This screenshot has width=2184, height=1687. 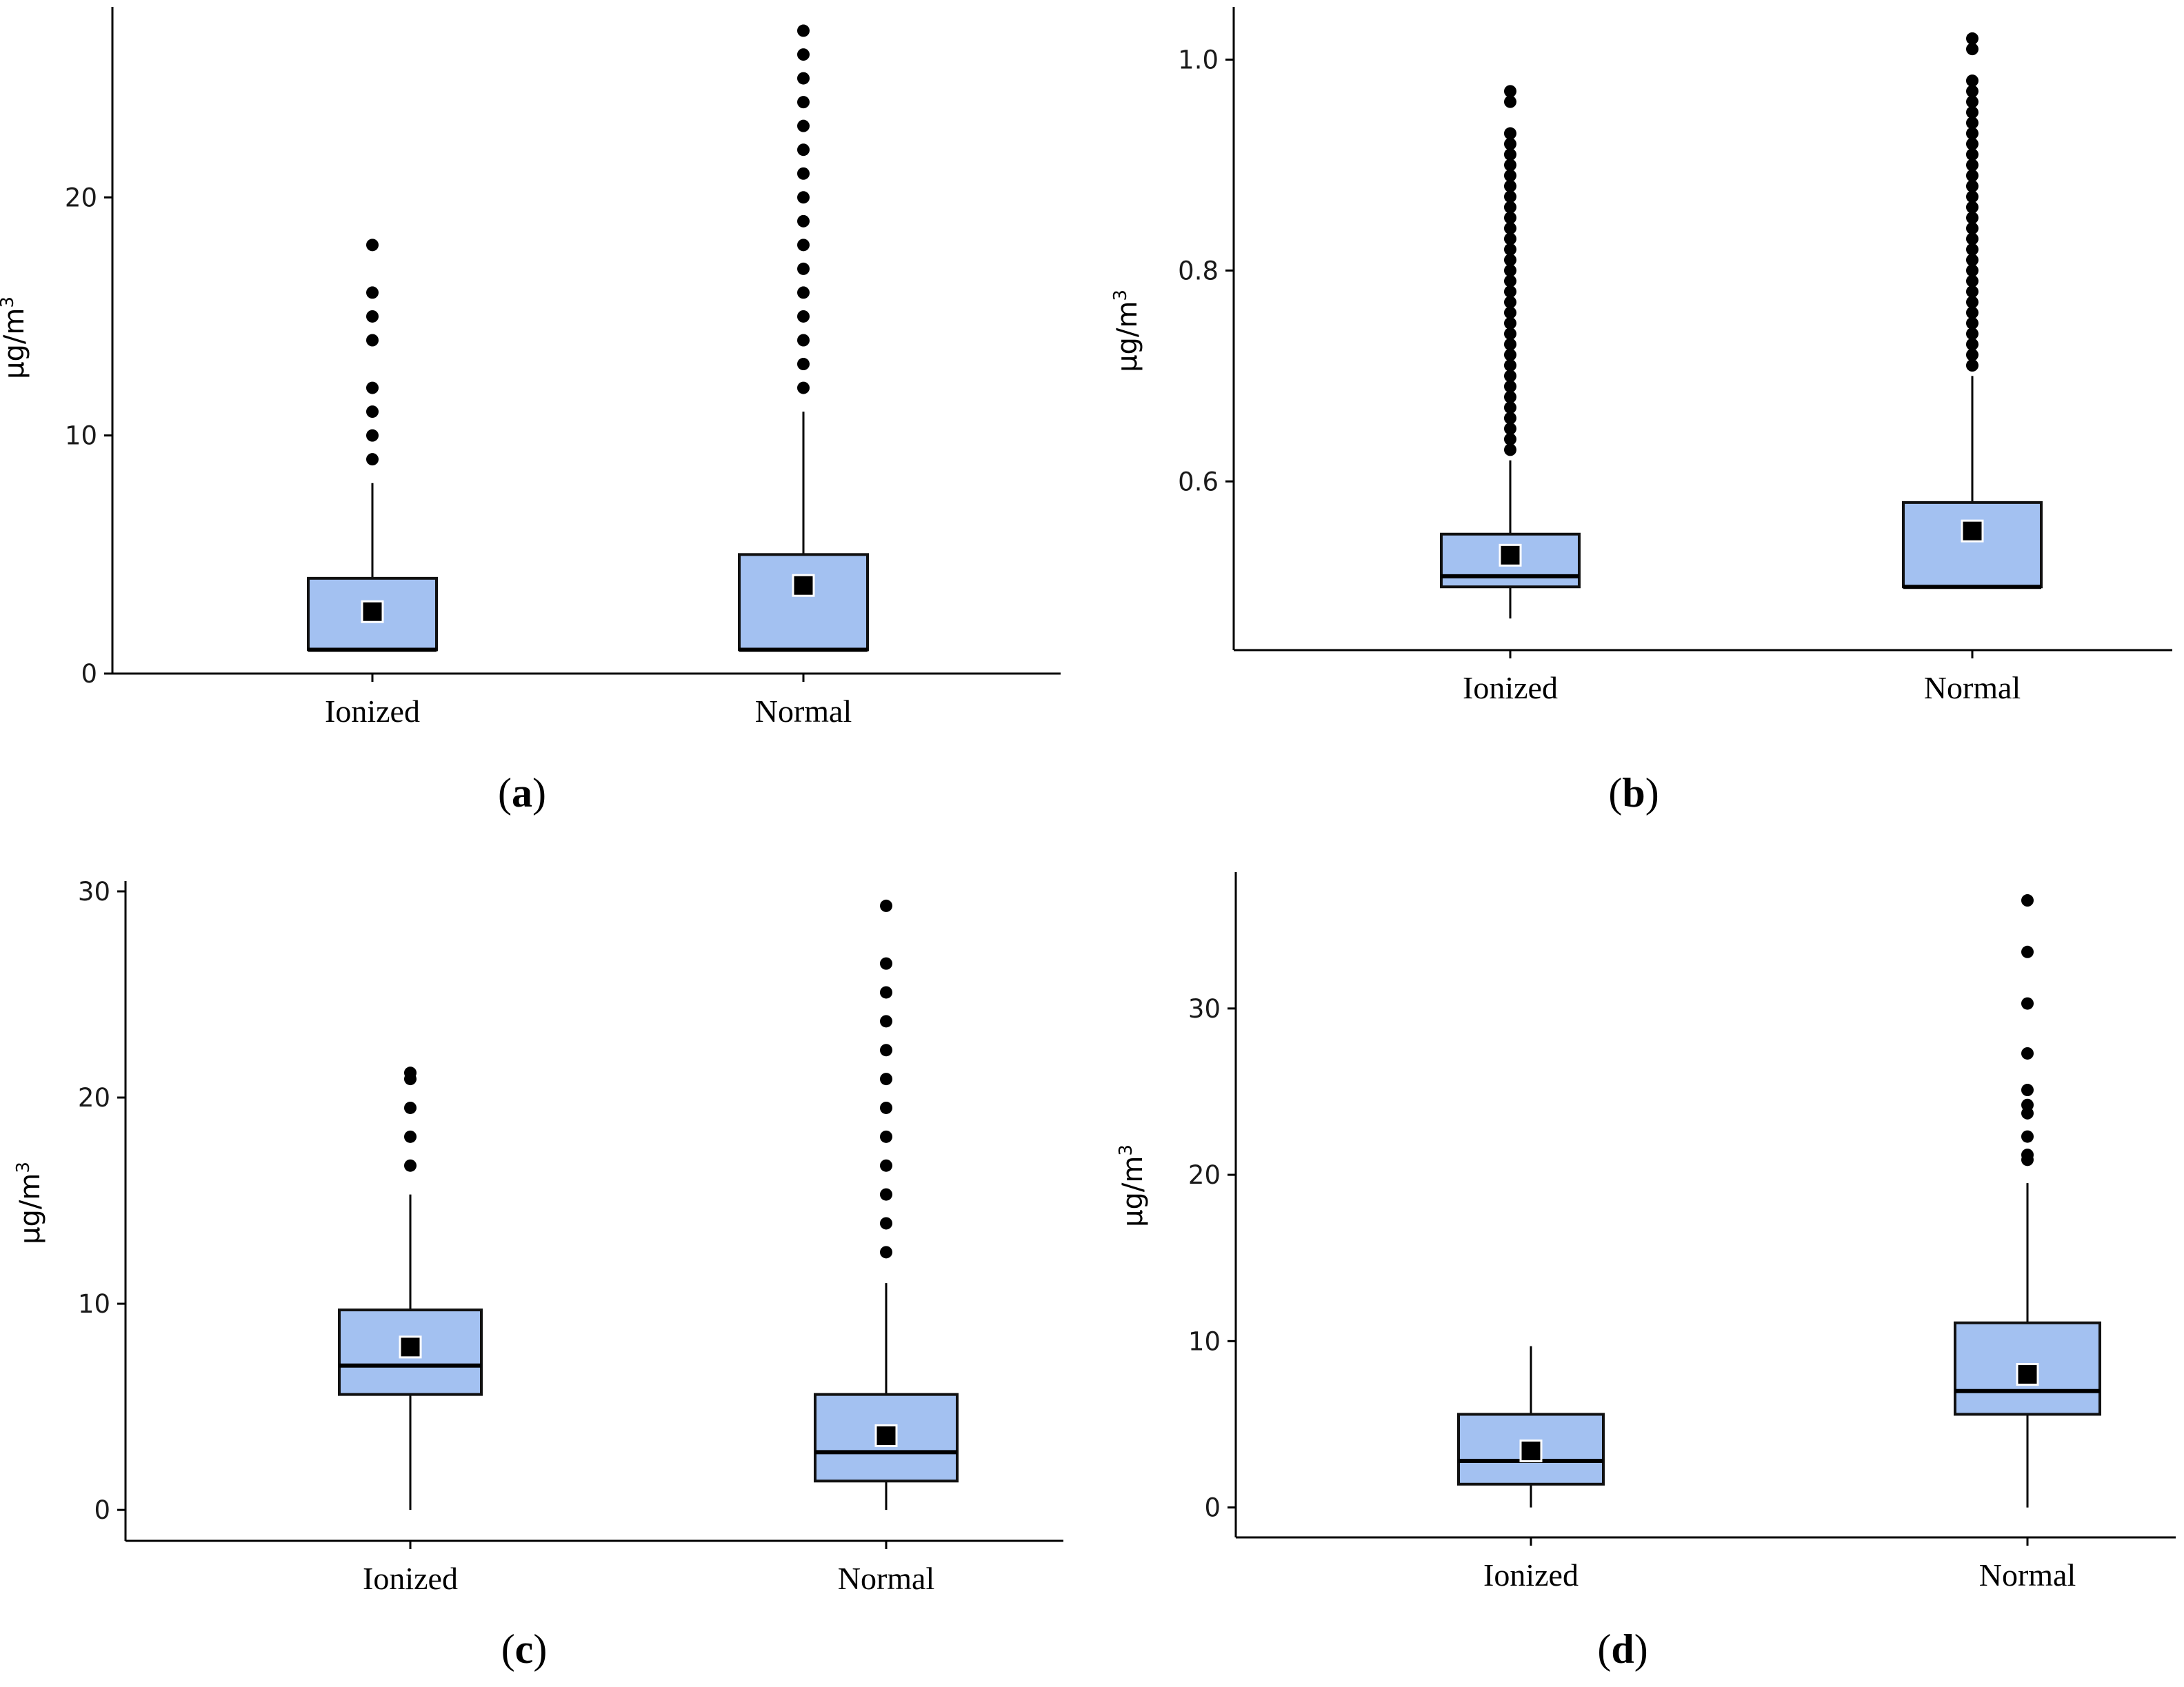 I want to click on box-normal, so click(x=2027, y=1201).